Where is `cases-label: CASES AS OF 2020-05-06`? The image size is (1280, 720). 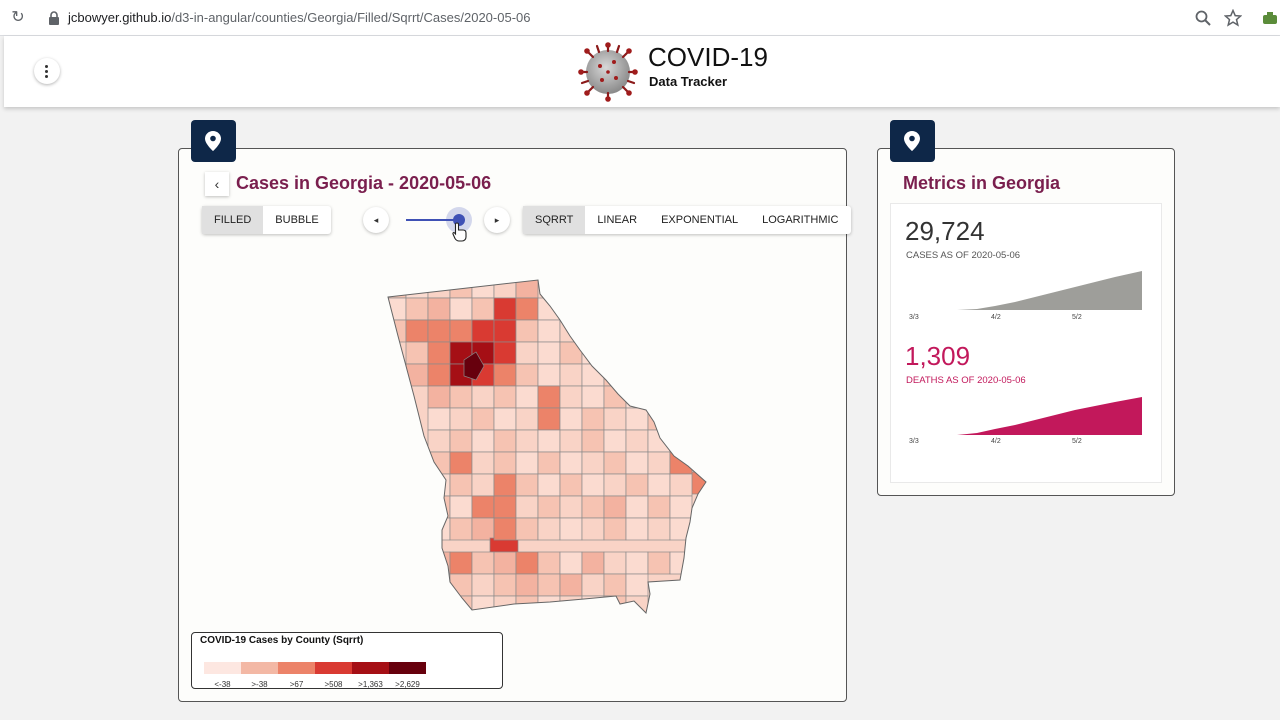 cases-label: CASES AS OF 2020-05-06 is located at coordinates (963, 255).